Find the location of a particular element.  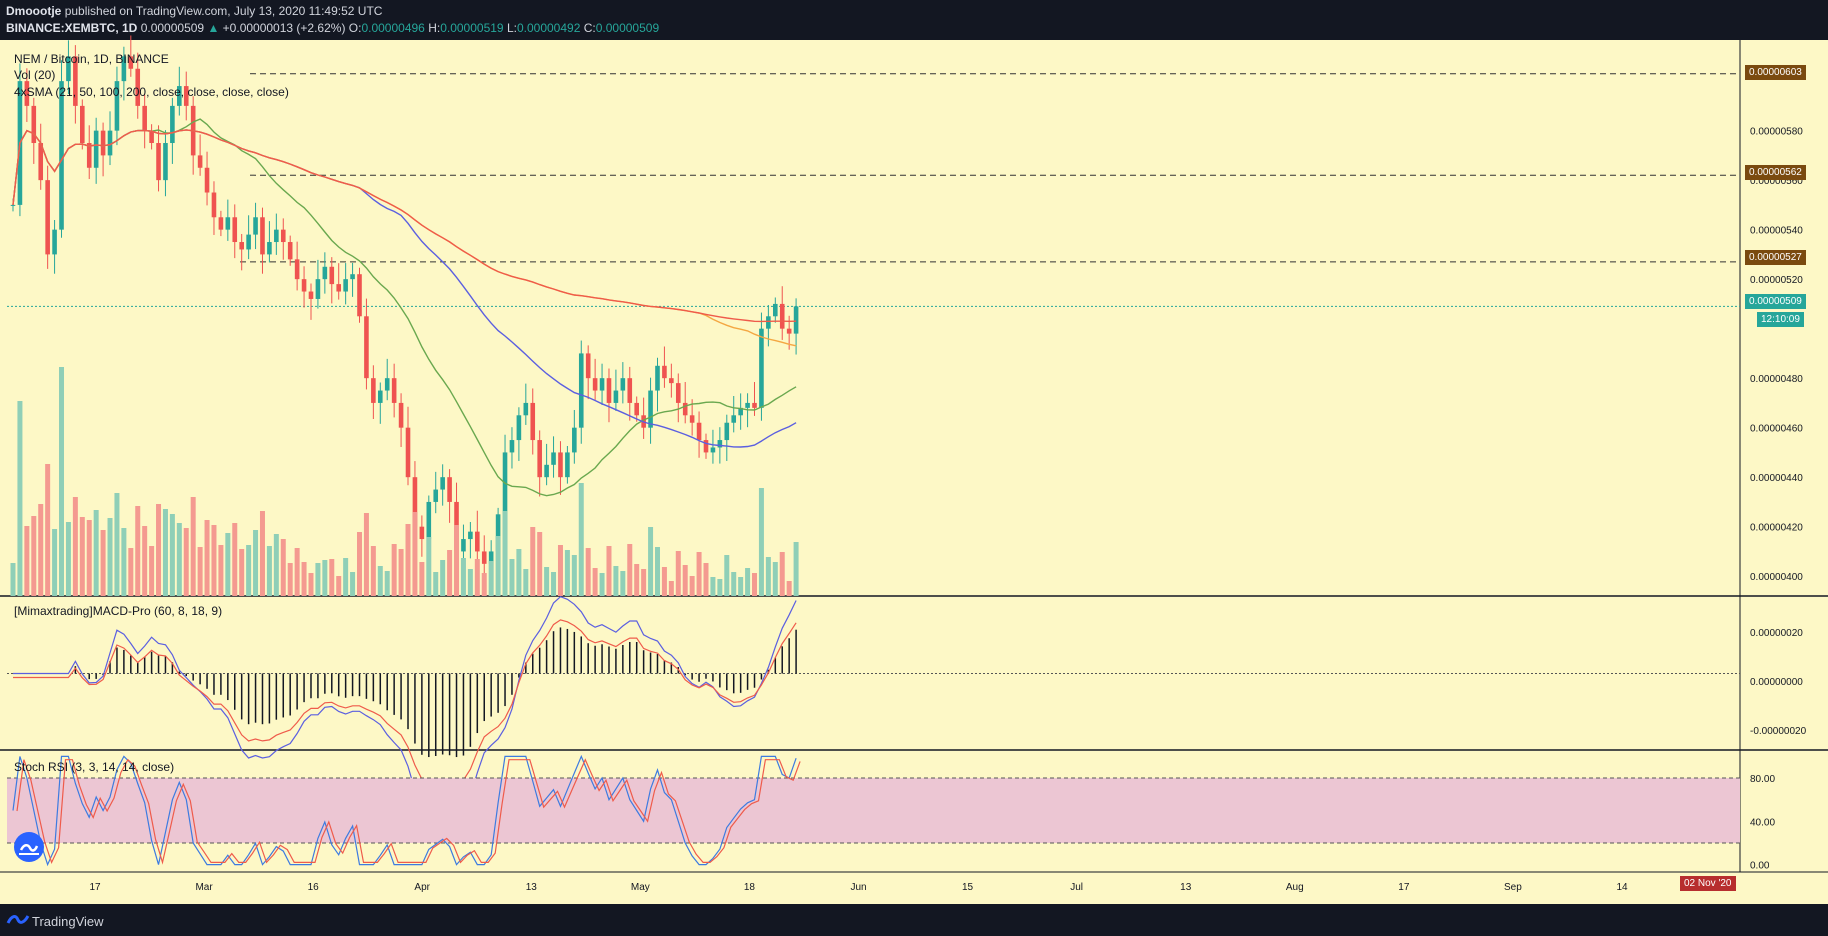

footer-brand: TradingView is located at coordinates (68, 921).